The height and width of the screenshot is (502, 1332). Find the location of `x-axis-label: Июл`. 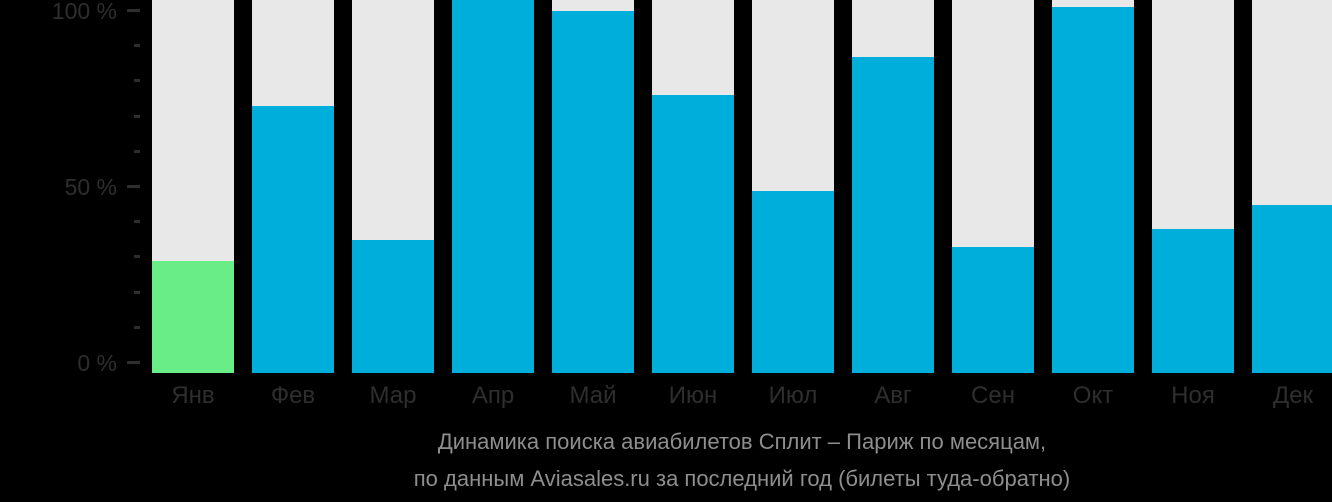

x-axis-label: Июл is located at coordinates (793, 395).